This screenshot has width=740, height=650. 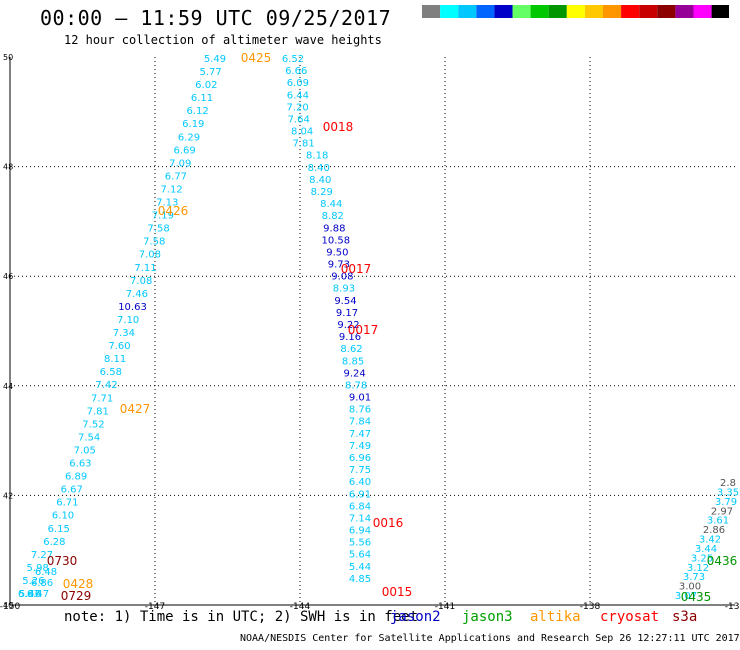 I want to click on lat-tick-label: 42, so click(x=8, y=495).